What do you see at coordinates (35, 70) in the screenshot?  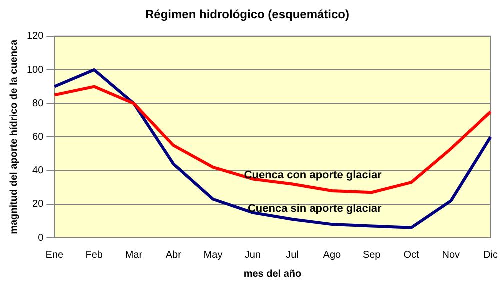 I see `y-tick-label: 100` at bounding box center [35, 70].